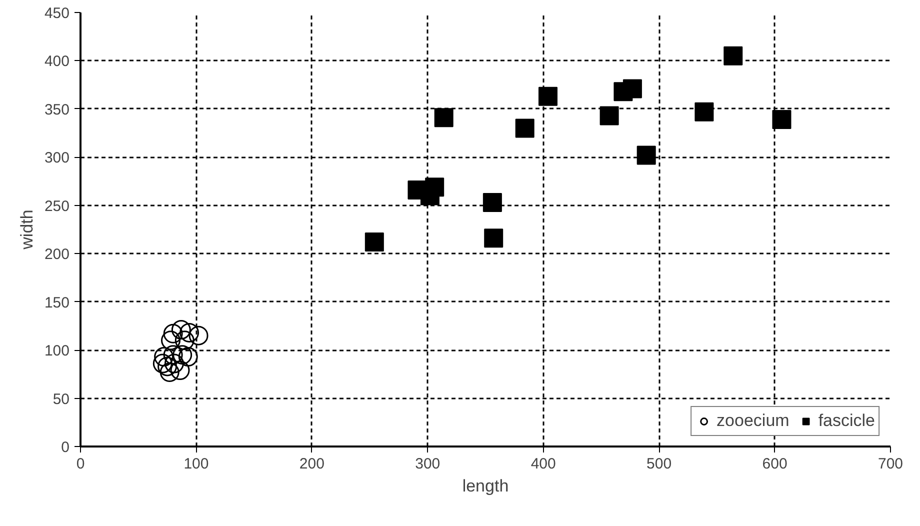 This screenshot has width=920, height=526. What do you see at coordinates (427, 464) in the screenshot?
I see `x-tick-label: 300` at bounding box center [427, 464].